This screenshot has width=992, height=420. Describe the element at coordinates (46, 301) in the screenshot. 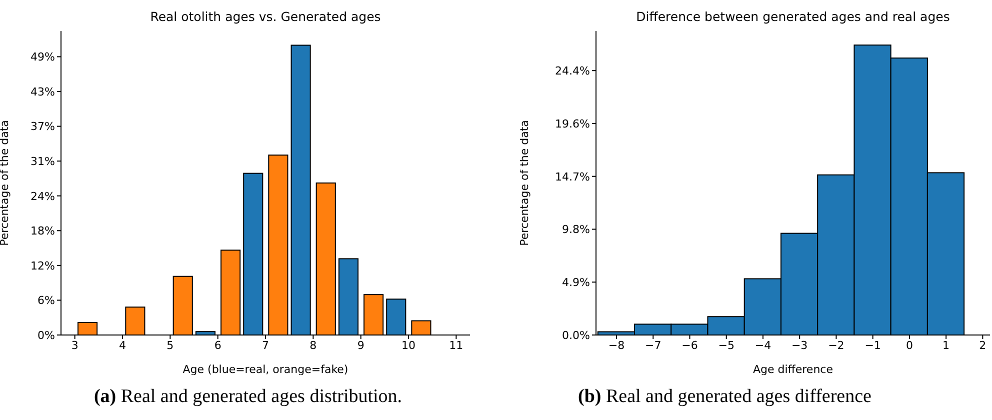

I see `y-tick-label: 6%` at that location.